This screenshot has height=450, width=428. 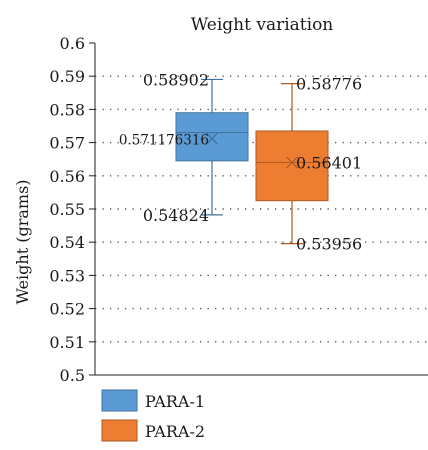 I want to click on y-tick-label: 0.53, so click(x=67, y=275).